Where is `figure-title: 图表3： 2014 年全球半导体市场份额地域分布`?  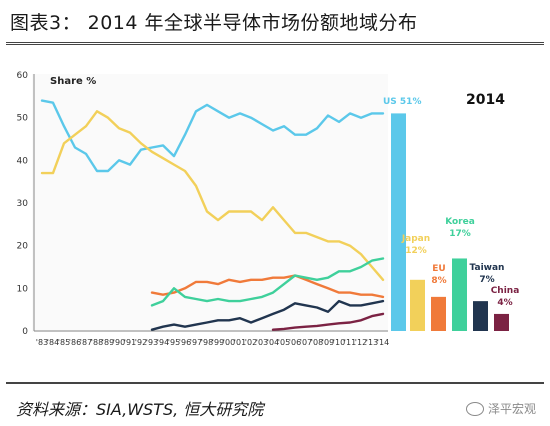 figure-title: 图表3： 2014 年全球半导体市场份额地域分布 is located at coordinates (214, 23).